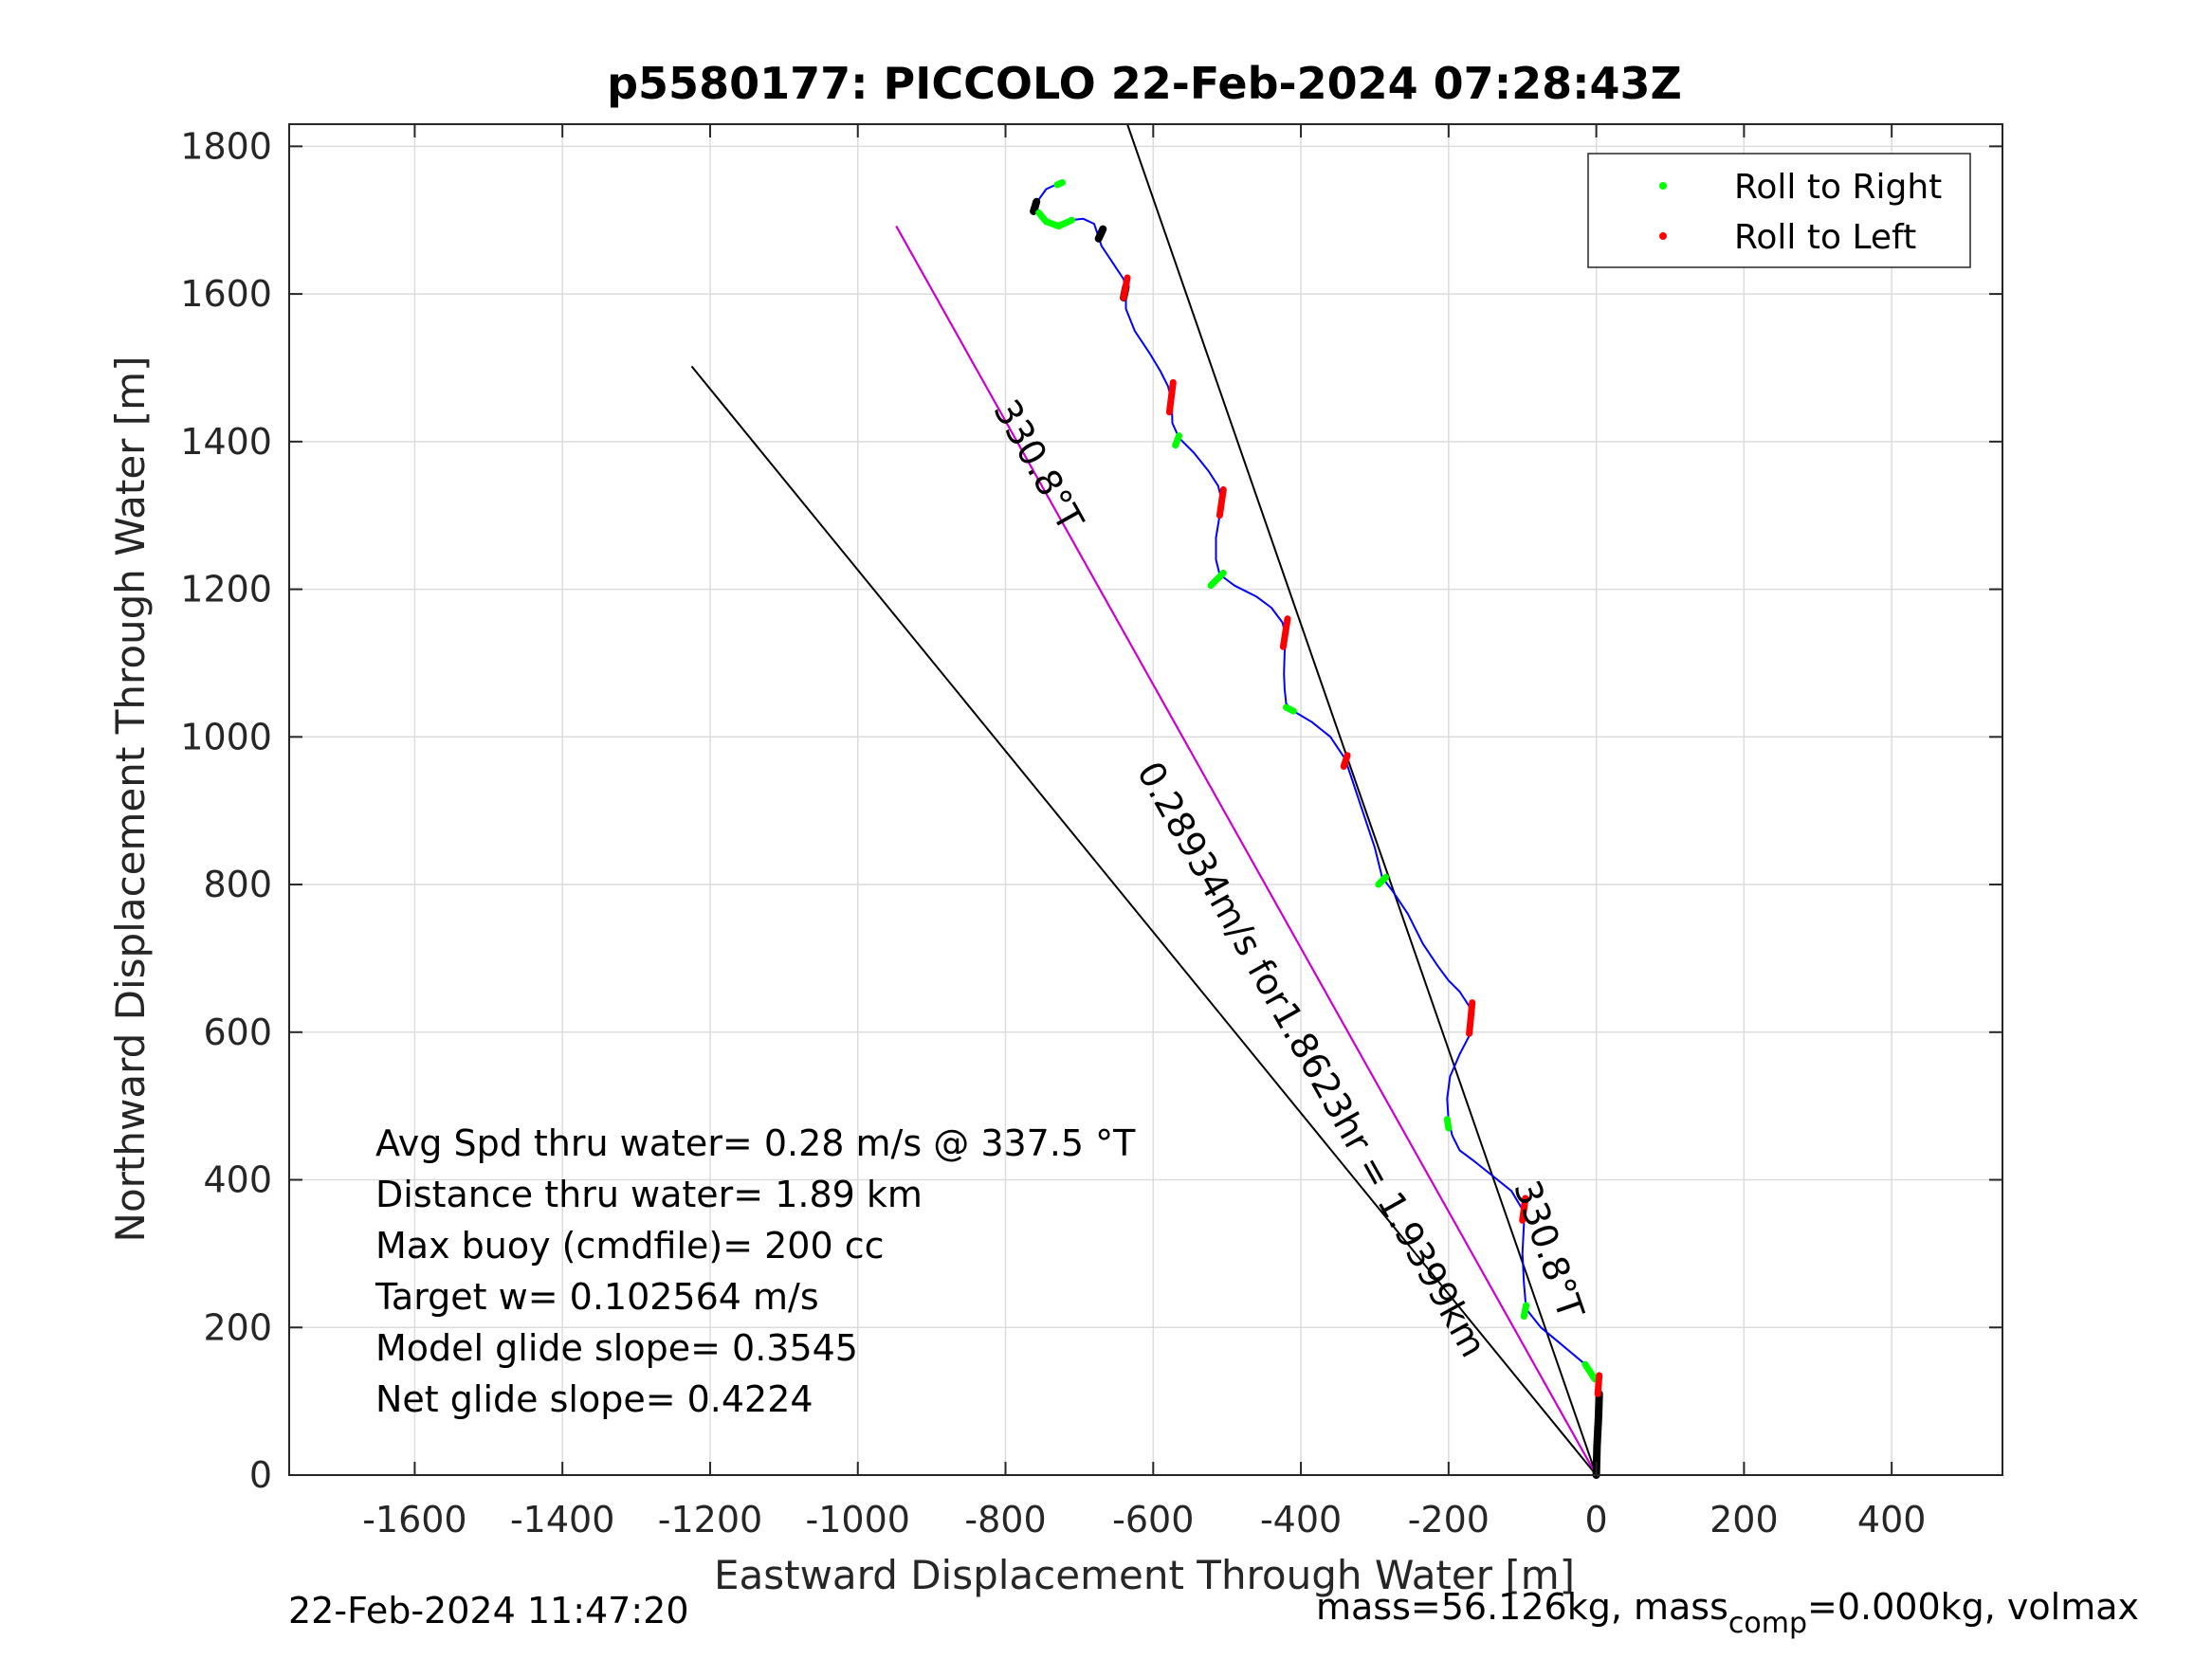 Image resolution: width=2212 pixels, height=1659 pixels. Describe the element at coordinates (616, 1348) in the screenshot. I see `annotation-model-glide-slope: Model glide slope= 0.3545` at that location.